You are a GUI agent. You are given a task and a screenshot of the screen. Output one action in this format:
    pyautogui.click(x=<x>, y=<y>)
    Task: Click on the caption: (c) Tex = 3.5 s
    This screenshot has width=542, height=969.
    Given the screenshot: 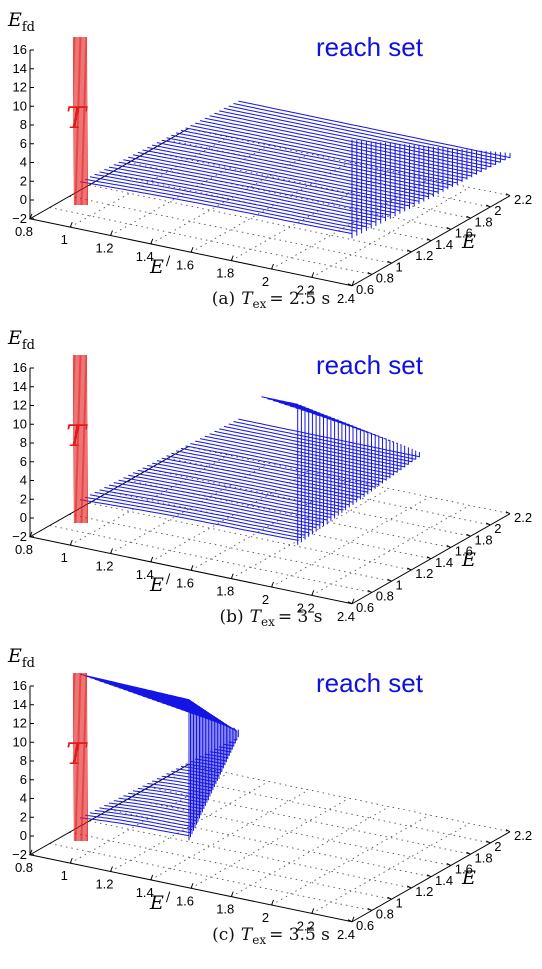 What is the action you would take?
    pyautogui.click(x=271, y=936)
    